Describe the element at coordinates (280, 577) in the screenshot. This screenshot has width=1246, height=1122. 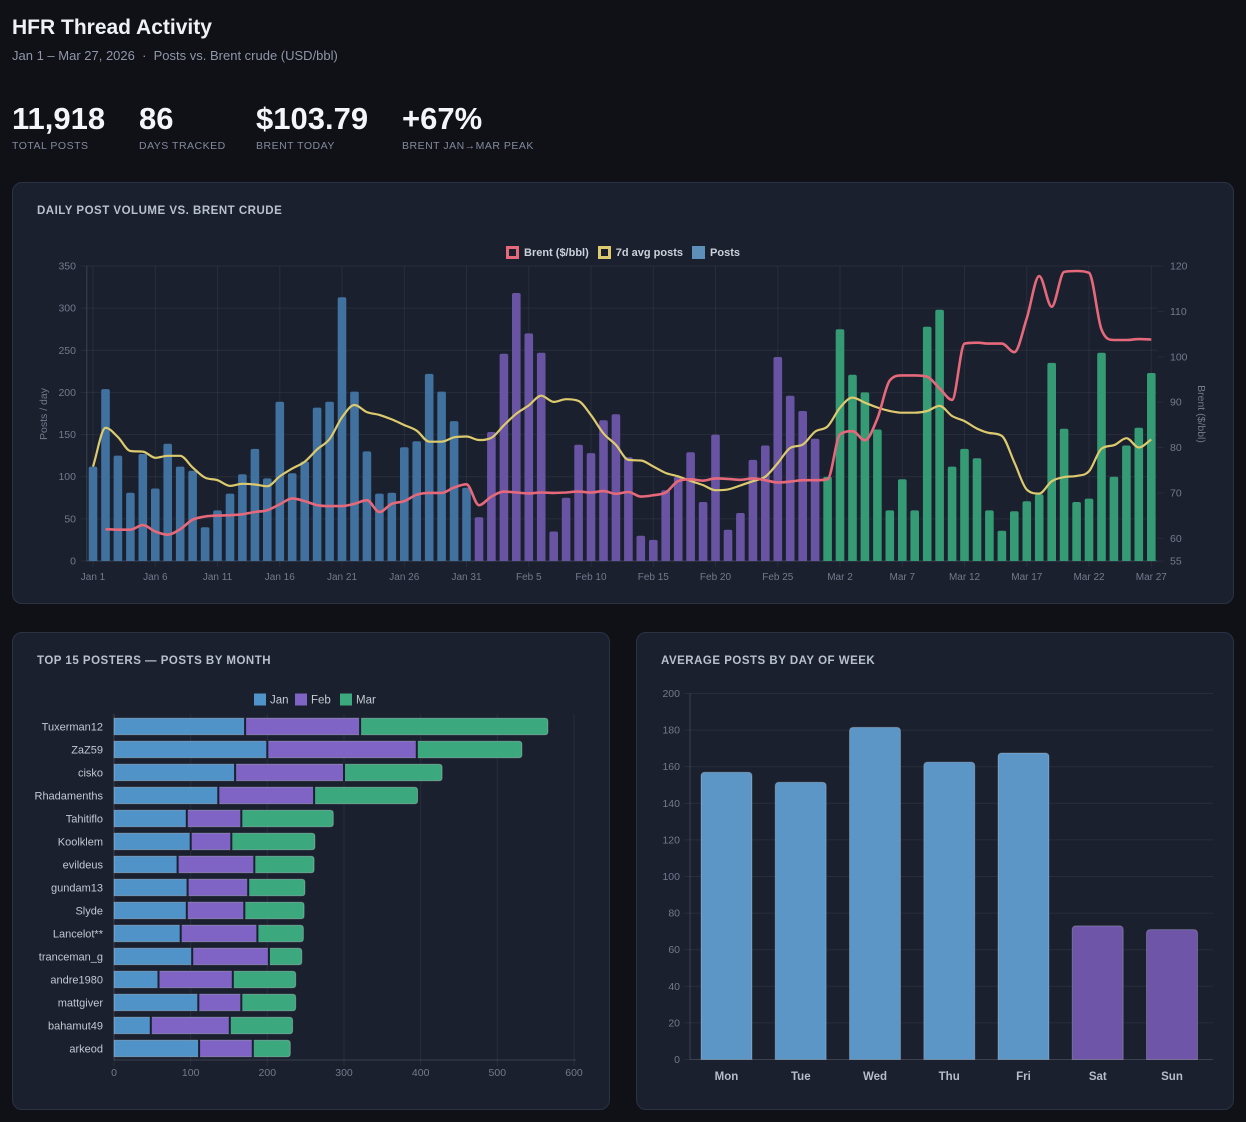
I see `svg-text: Jan 16` at that location.